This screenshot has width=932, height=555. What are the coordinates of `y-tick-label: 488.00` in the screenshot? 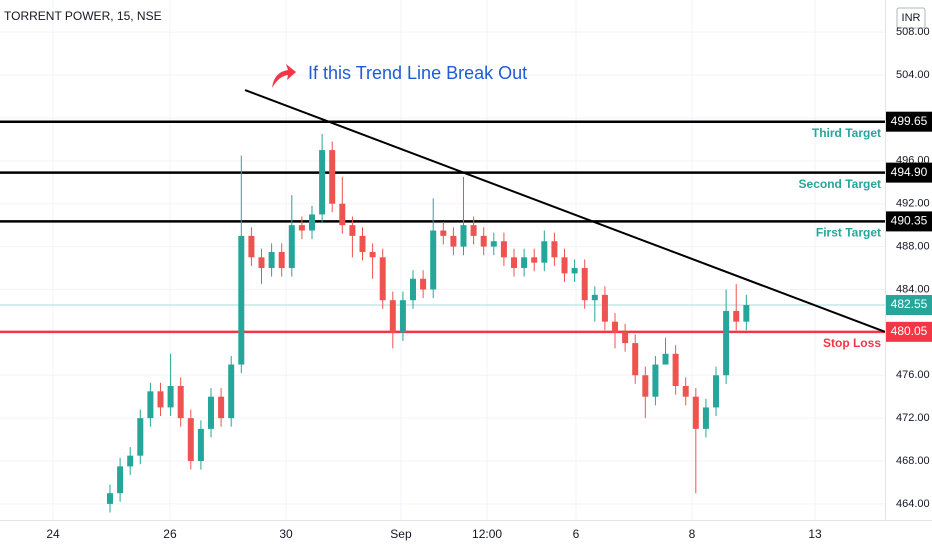 It's located at (913, 247).